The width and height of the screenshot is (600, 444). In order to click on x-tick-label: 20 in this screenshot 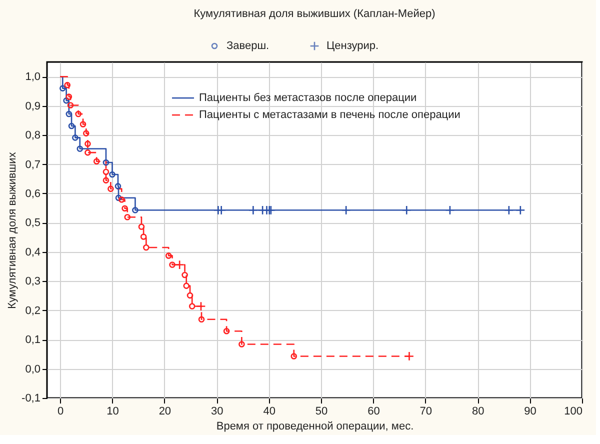, I will do `click(165, 412)`.